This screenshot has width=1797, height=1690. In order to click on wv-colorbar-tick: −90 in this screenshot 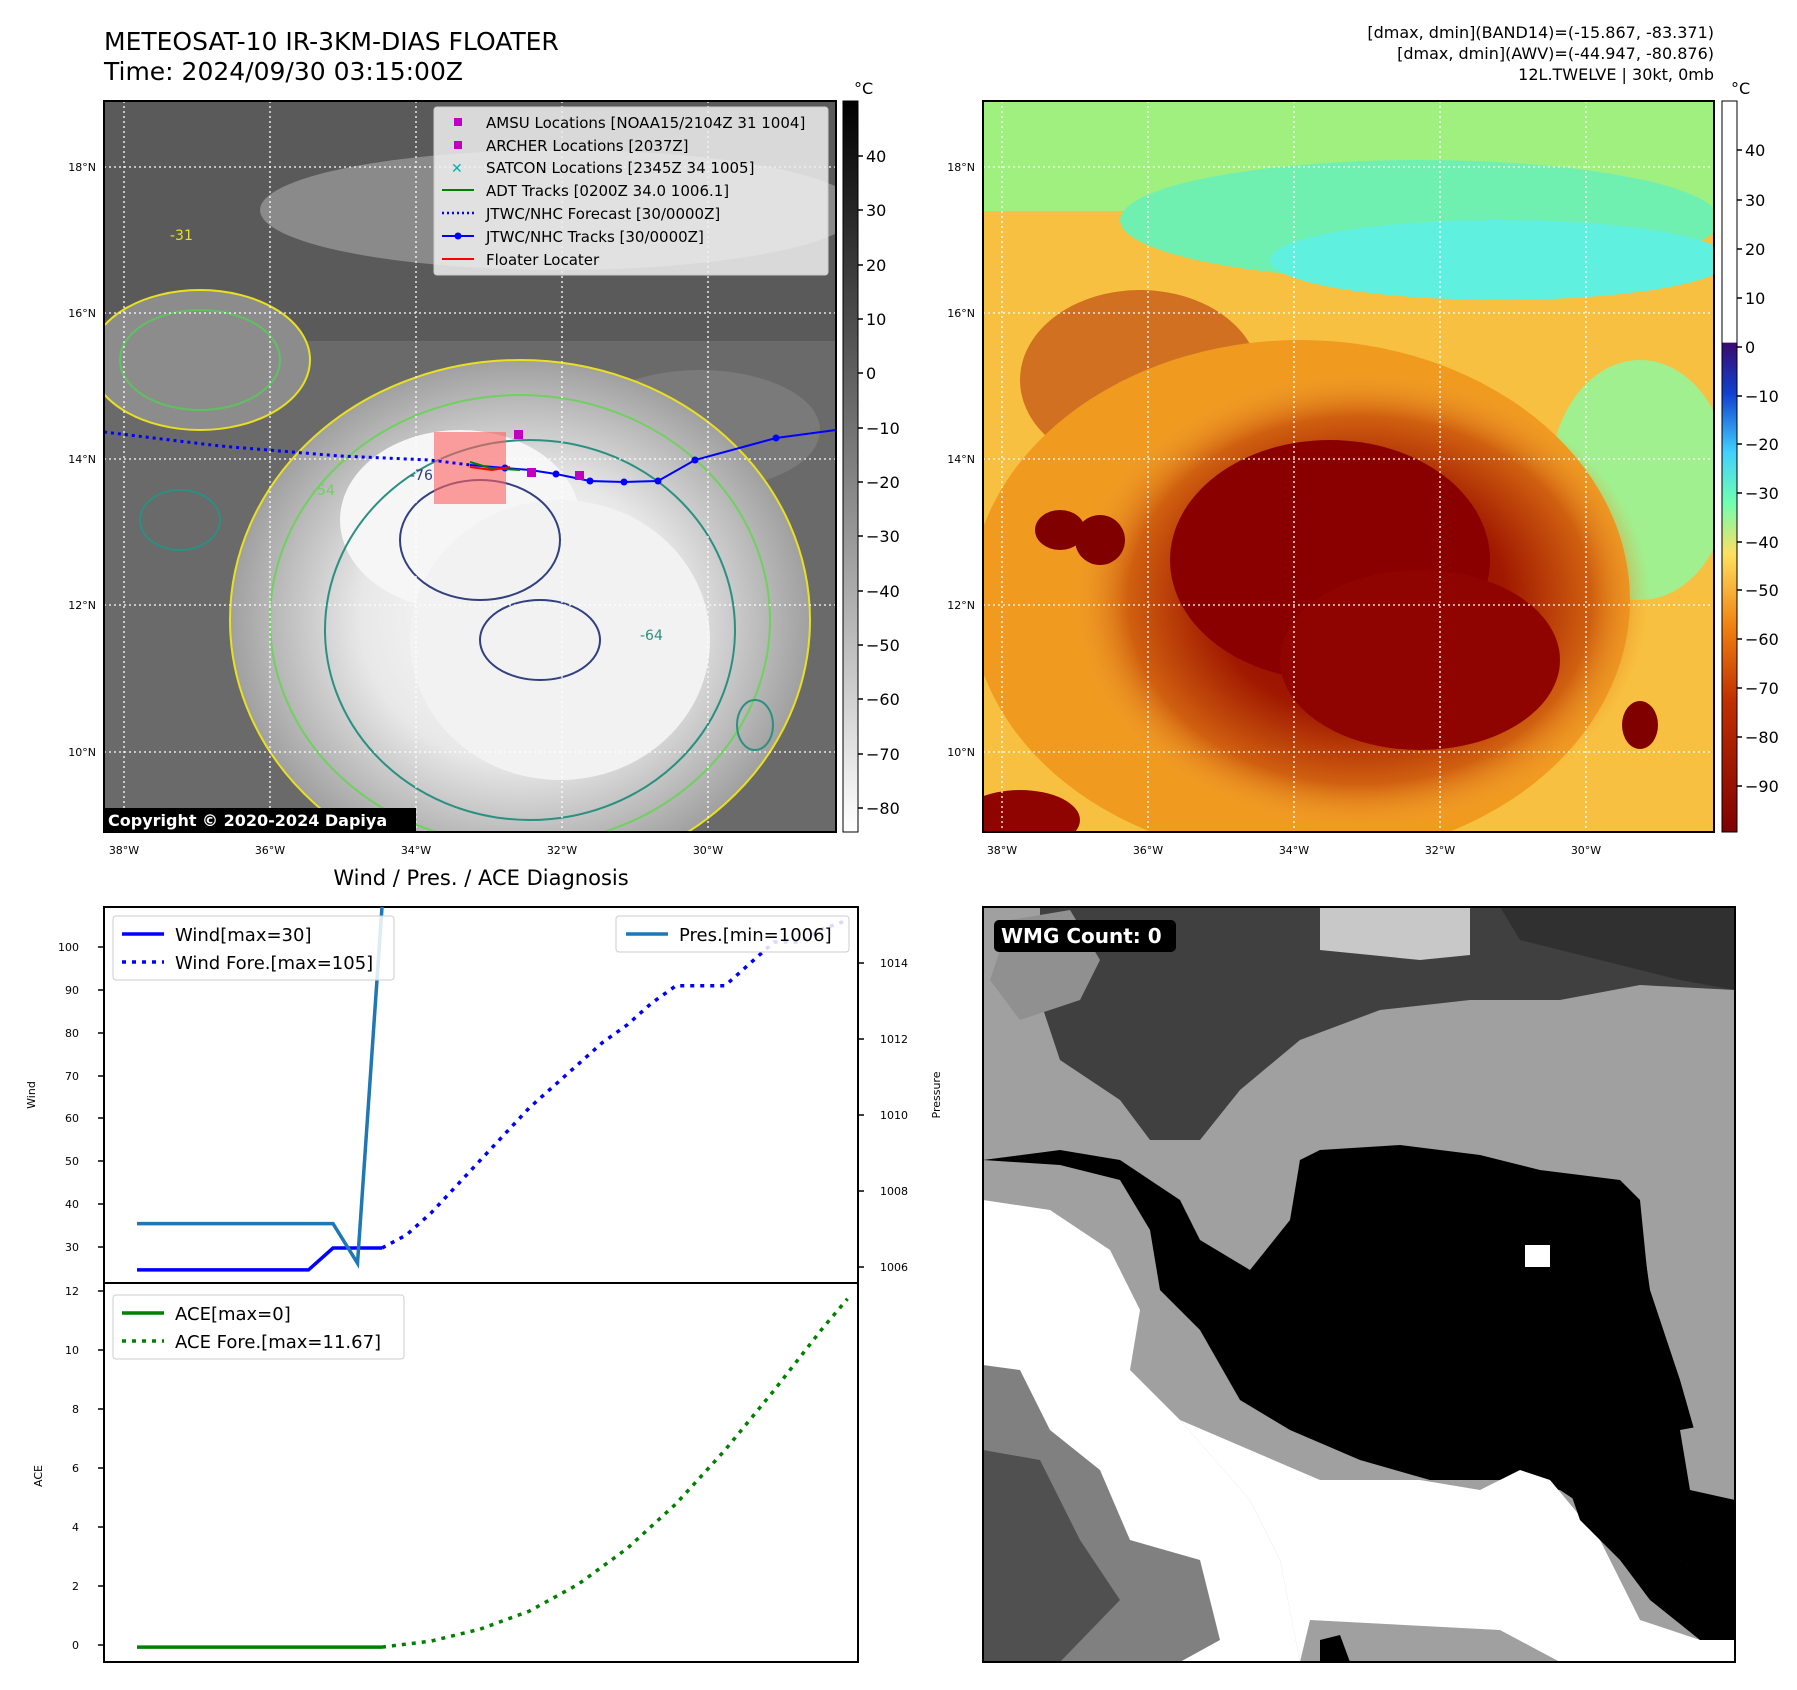, I will do `click(1762, 786)`.